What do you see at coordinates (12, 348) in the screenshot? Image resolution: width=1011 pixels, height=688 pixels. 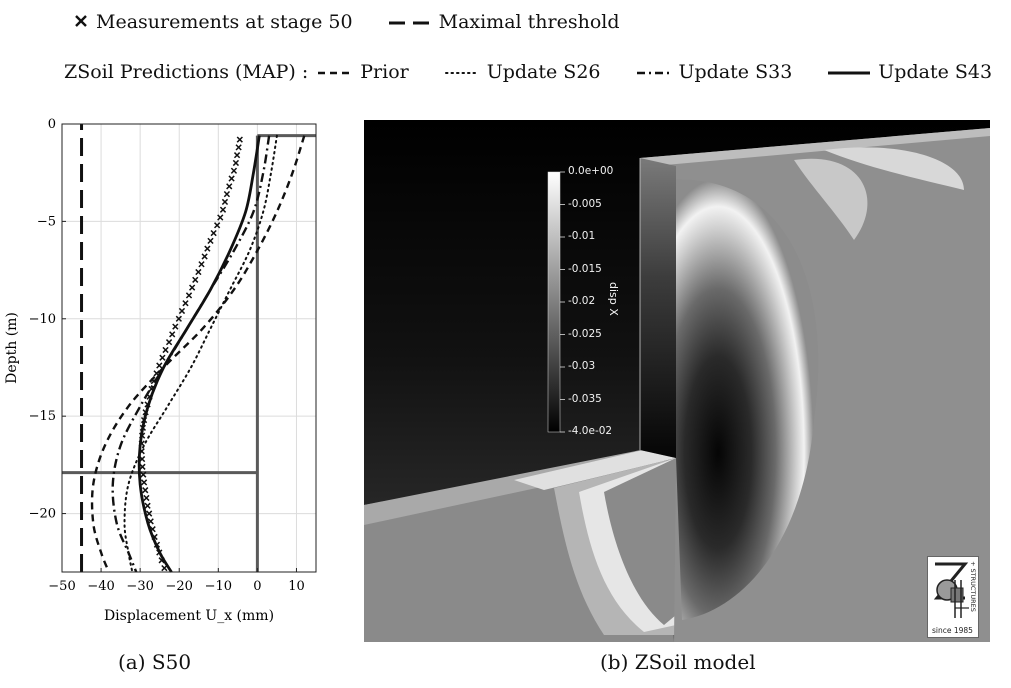 I see `y-axis-label: Depth (m)` at bounding box center [12, 348].